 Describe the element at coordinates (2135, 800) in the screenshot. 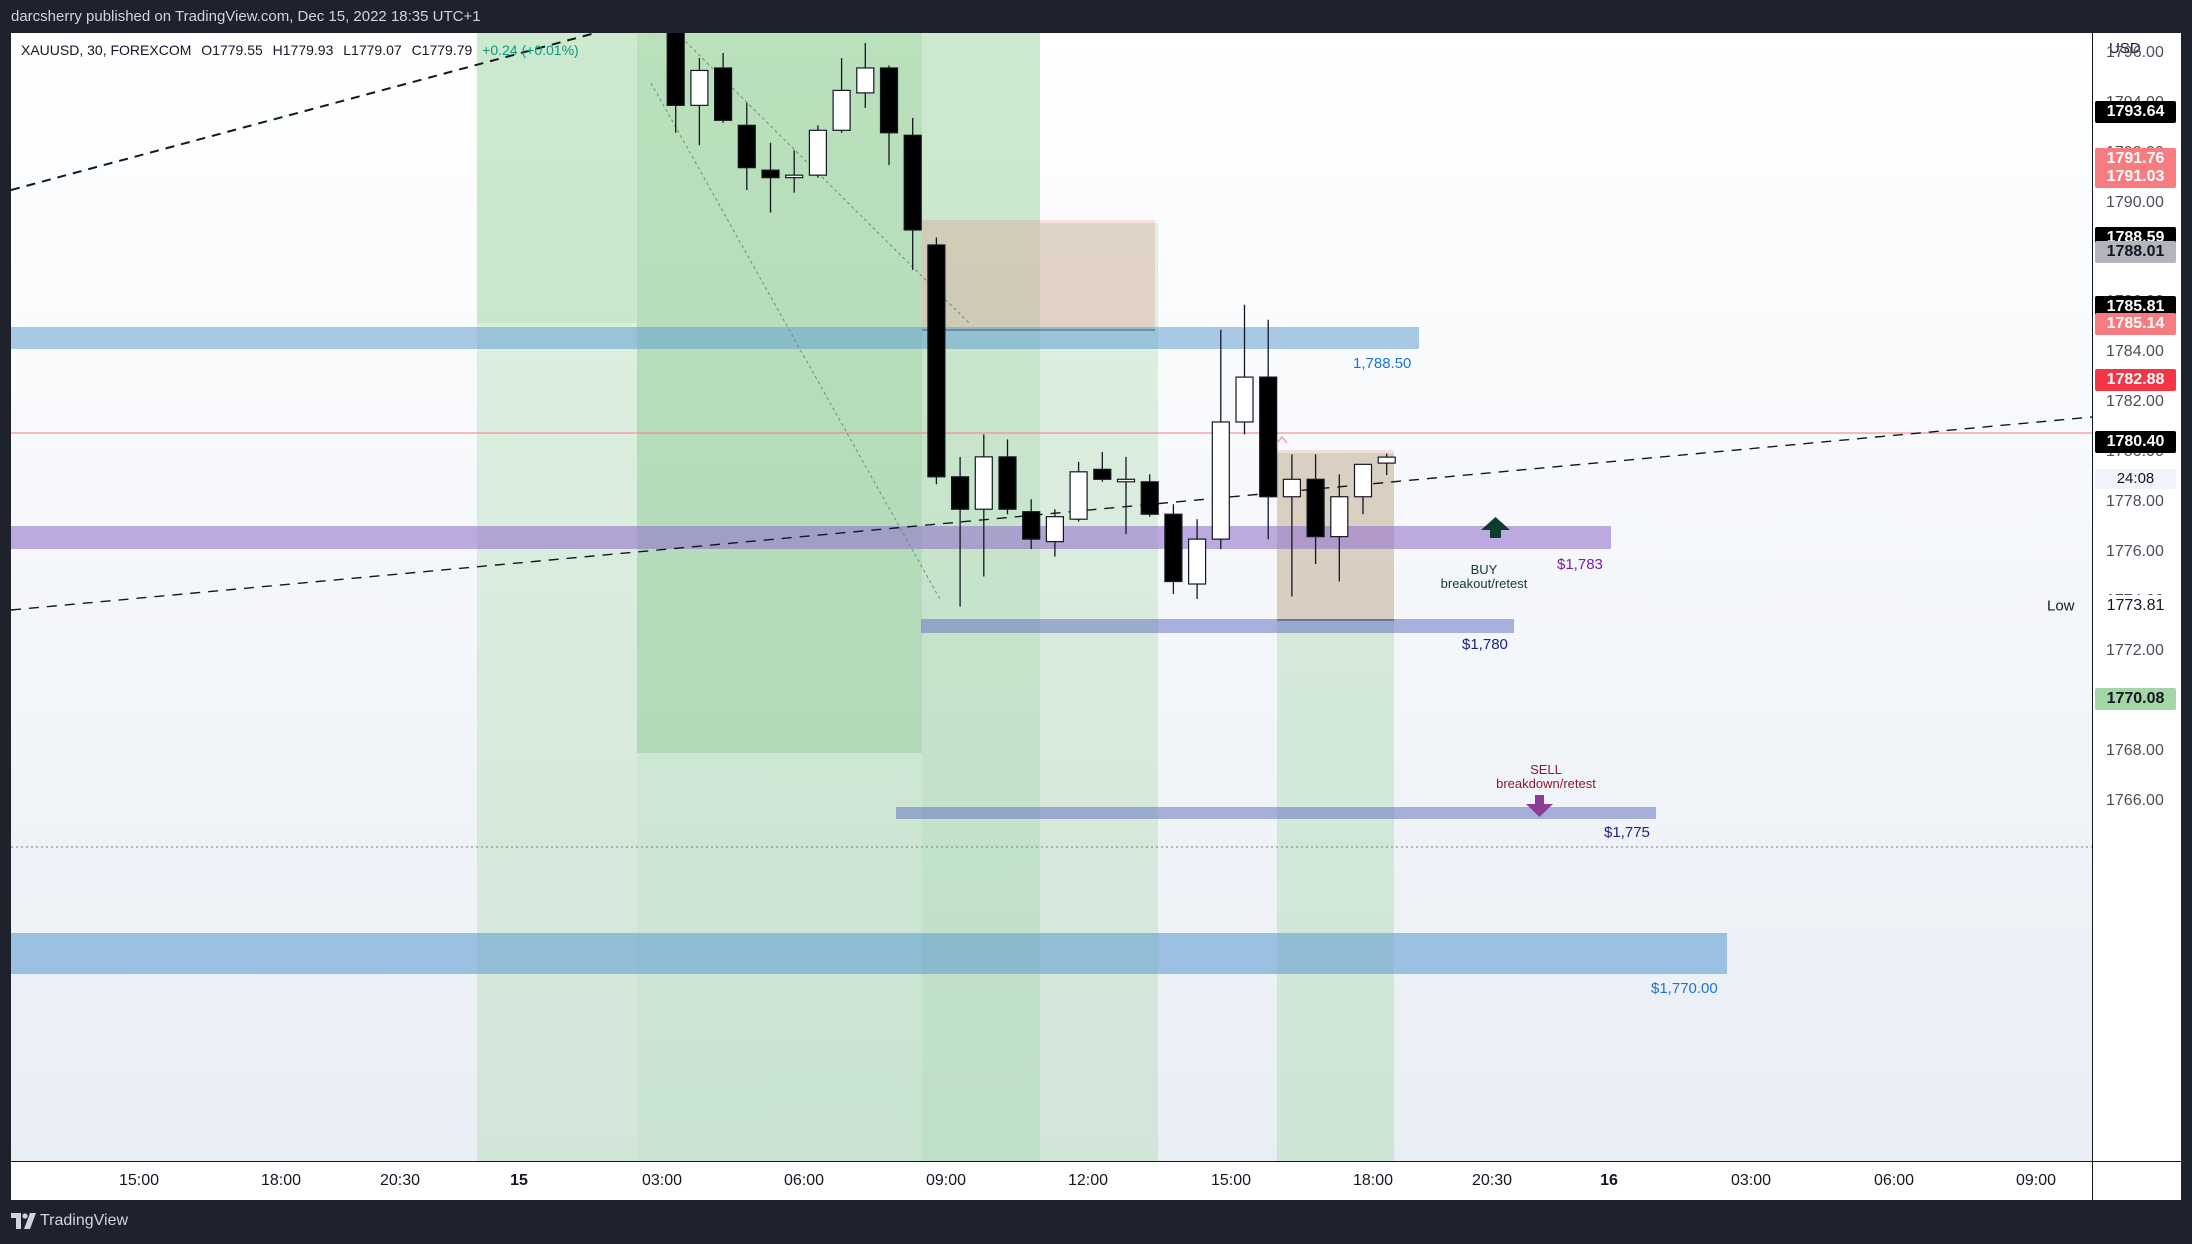

I see `price-tick: 1766.00` at that location.